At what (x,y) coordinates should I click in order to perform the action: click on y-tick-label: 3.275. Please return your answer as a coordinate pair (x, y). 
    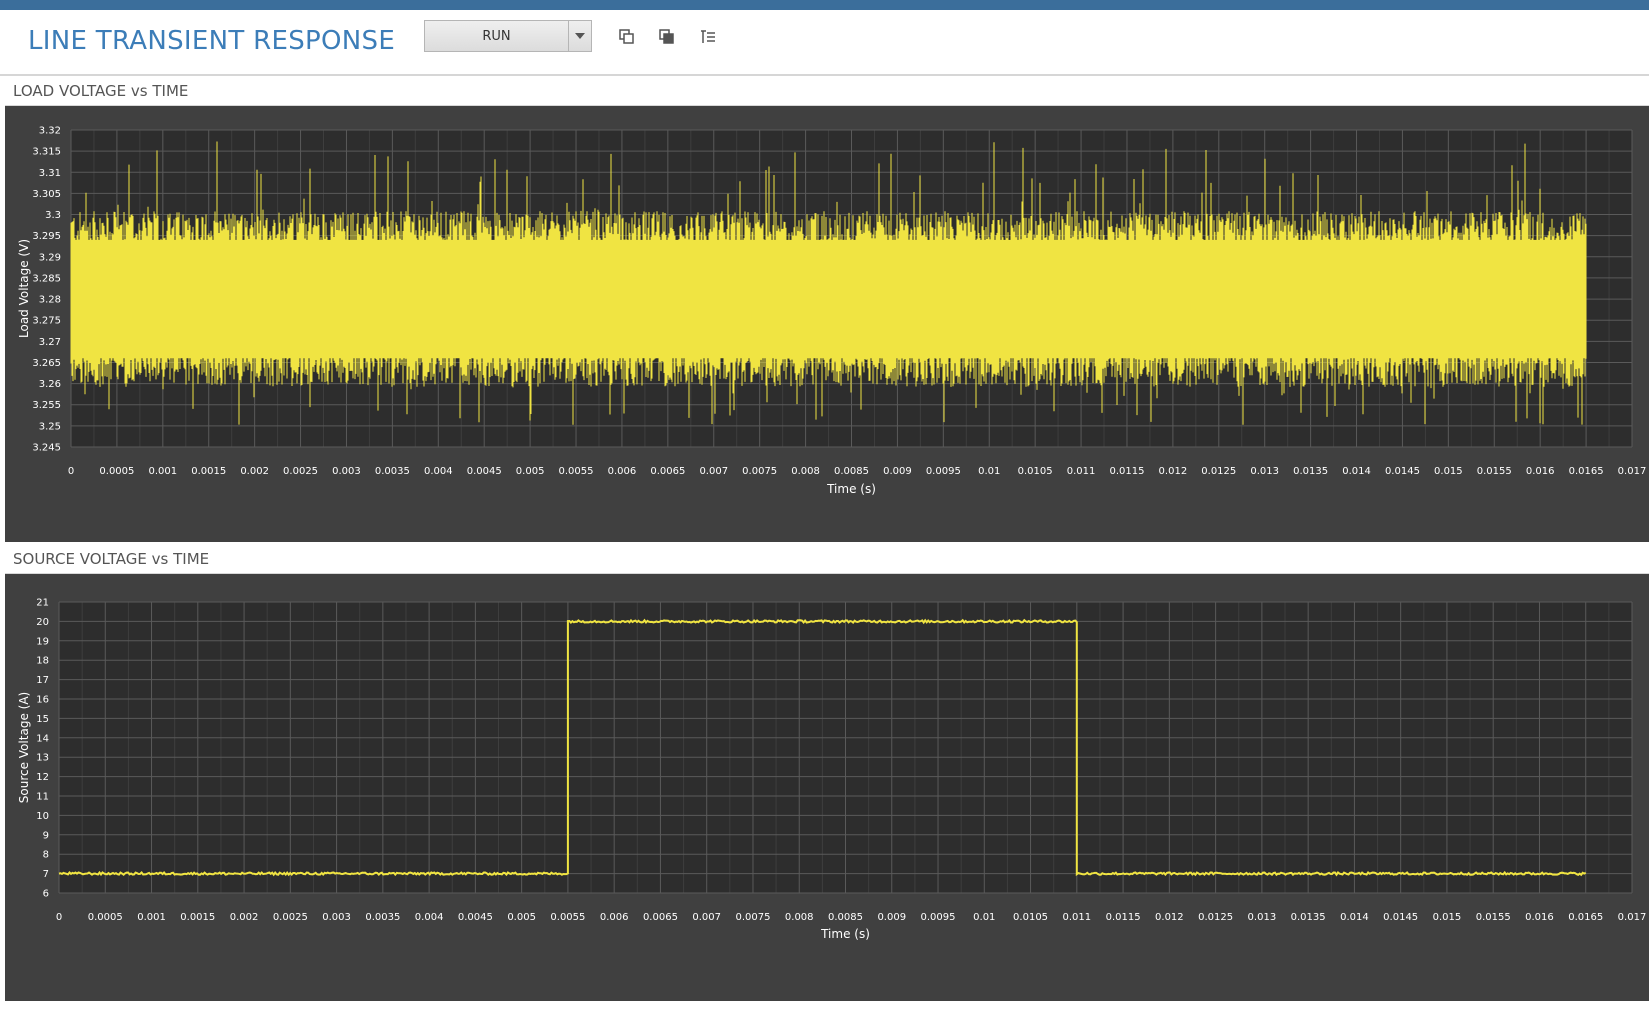
    Looking at the image, I should click on (46, 321).